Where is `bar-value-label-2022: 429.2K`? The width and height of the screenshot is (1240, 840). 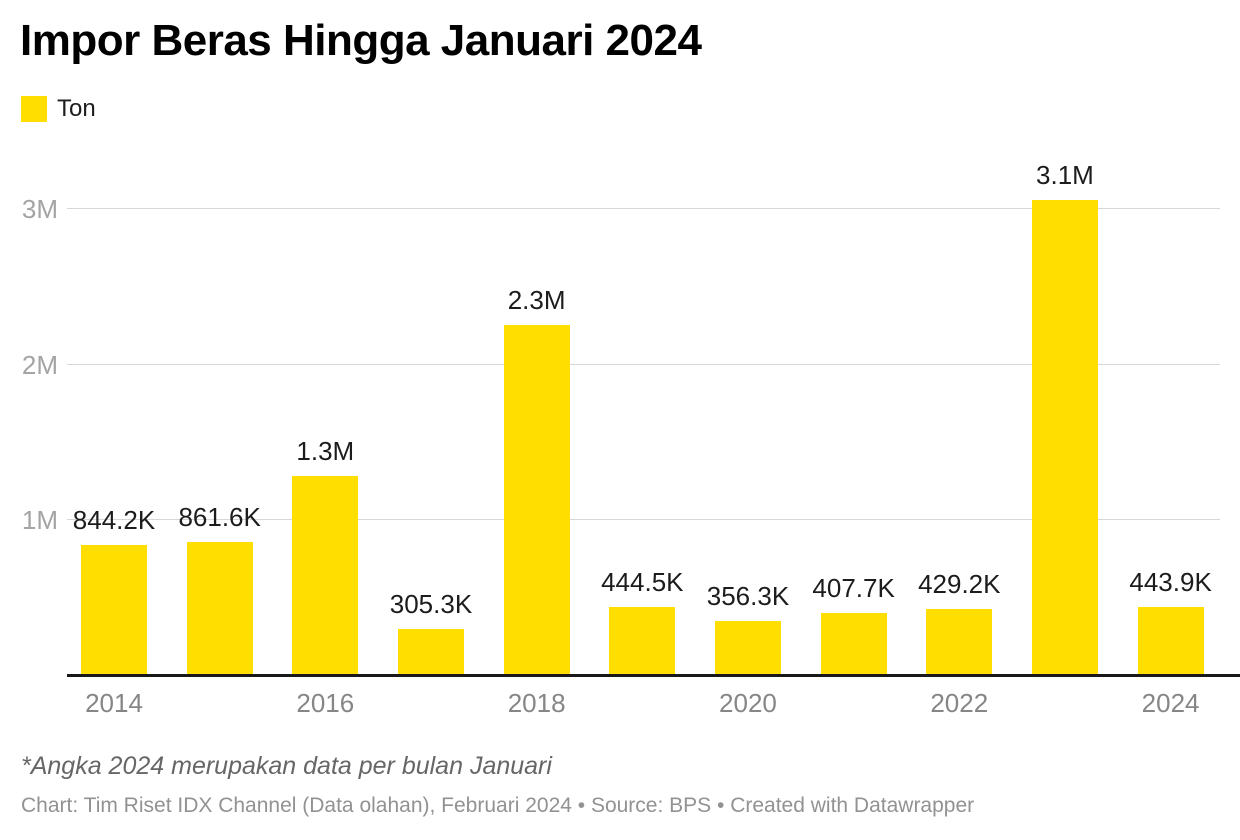
bar-value-label-2022: 429.2K is located at coordinates (959, 584).